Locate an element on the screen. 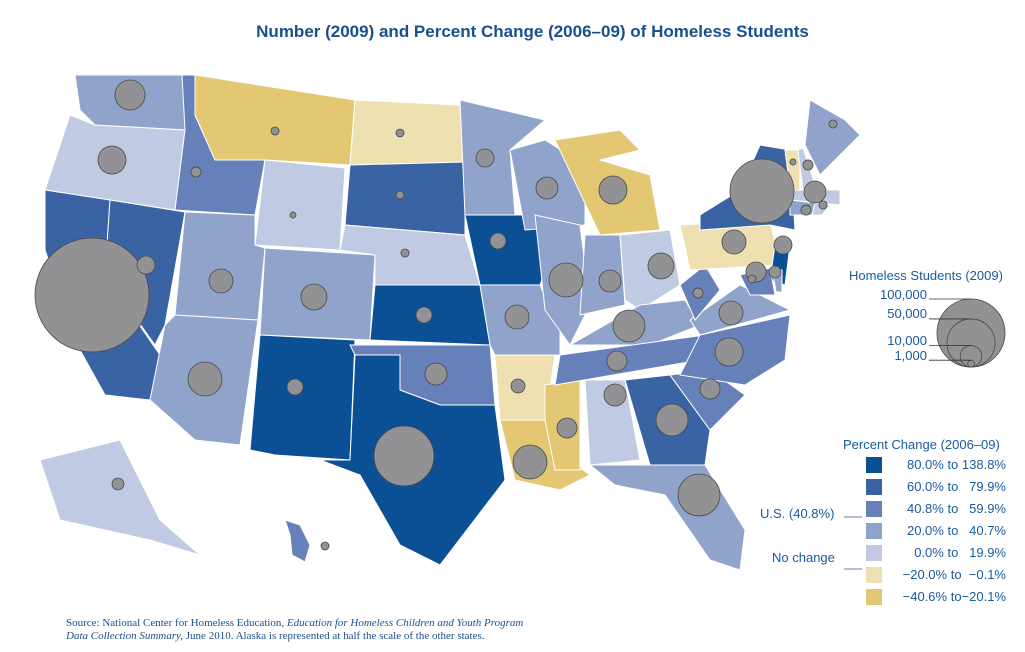  bubble-ut is located at coordinates (221, 281).